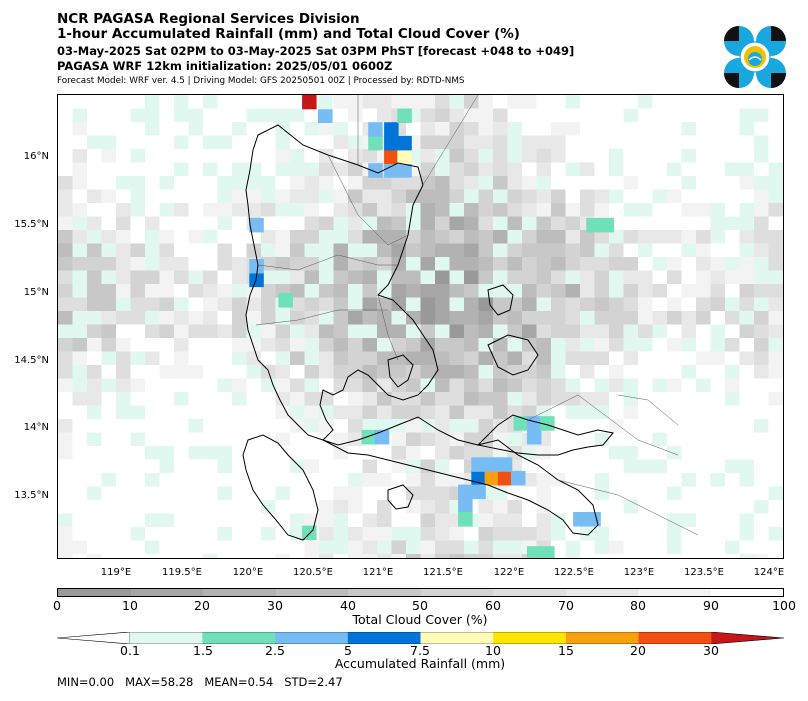 The height and width of the screenshot is (701, 808). Describe the element at coordinates (443, 572) in the screenshot. I see `lon-label-121-5: 121.5°E` at that location.